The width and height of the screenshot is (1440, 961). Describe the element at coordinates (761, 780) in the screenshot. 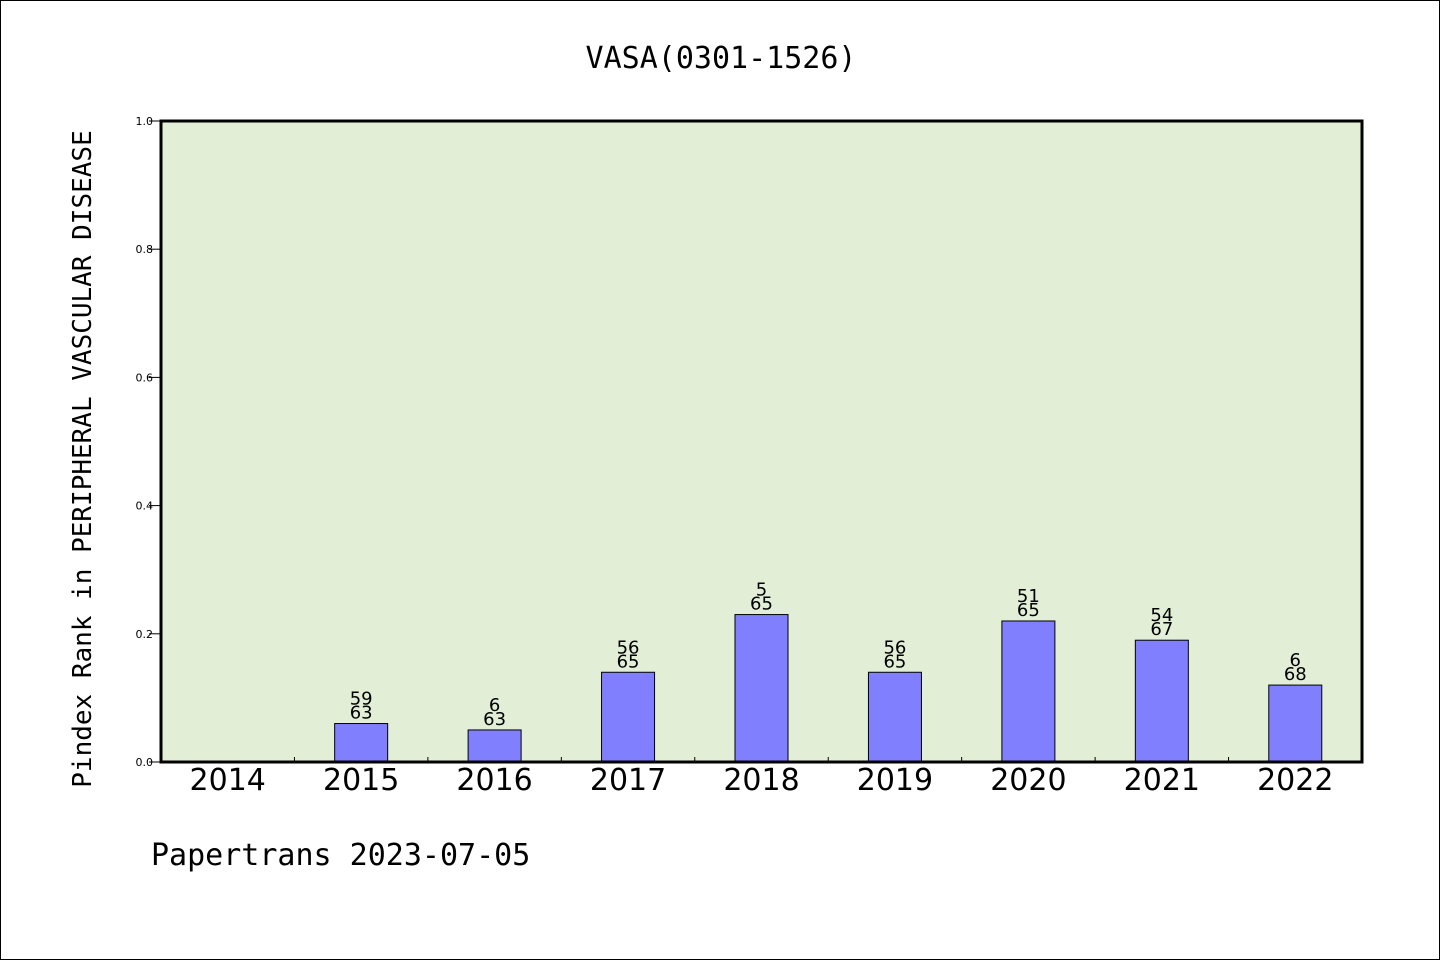

I see `x-tick-label-2018: 2018` at that location.